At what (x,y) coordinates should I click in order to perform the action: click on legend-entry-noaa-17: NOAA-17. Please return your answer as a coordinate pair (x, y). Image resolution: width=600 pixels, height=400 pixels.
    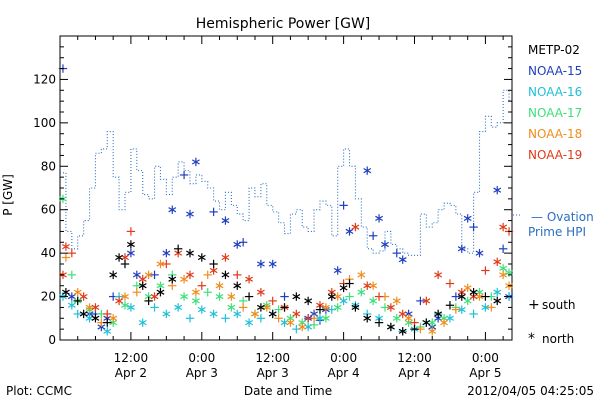
    Looking at the image, I should click on (555, 113).